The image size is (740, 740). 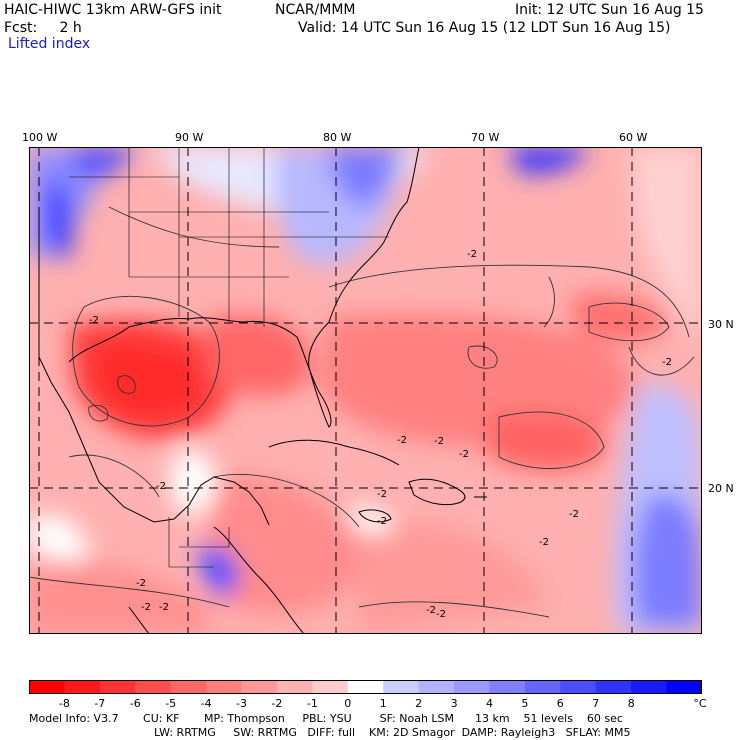 I want to click on init-time: Init: 12 UTC Sun 16 Aug 15, so click(x=609, y=10).